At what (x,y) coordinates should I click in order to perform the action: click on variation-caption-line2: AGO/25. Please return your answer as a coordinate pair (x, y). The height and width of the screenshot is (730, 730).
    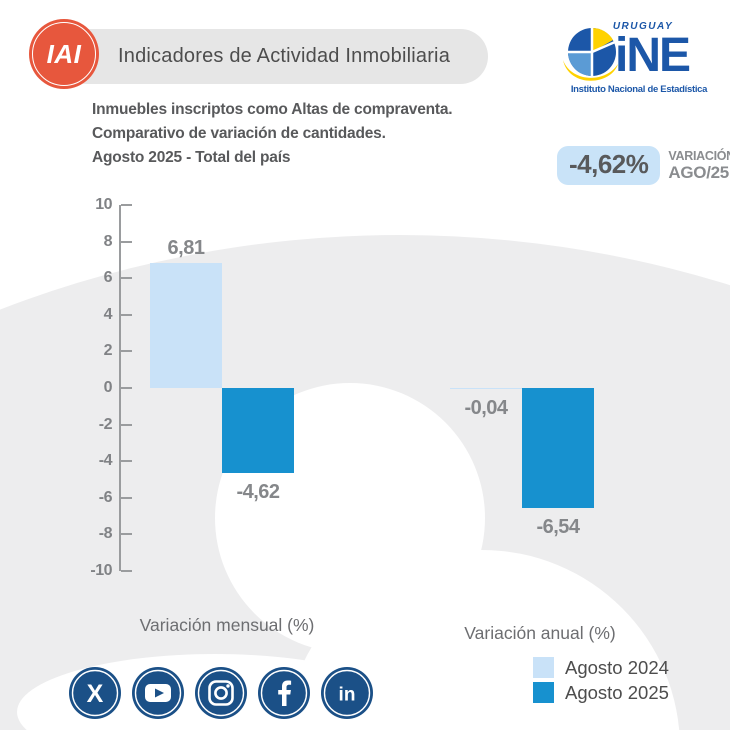
    Looking at the image, I should click on (698, 173).